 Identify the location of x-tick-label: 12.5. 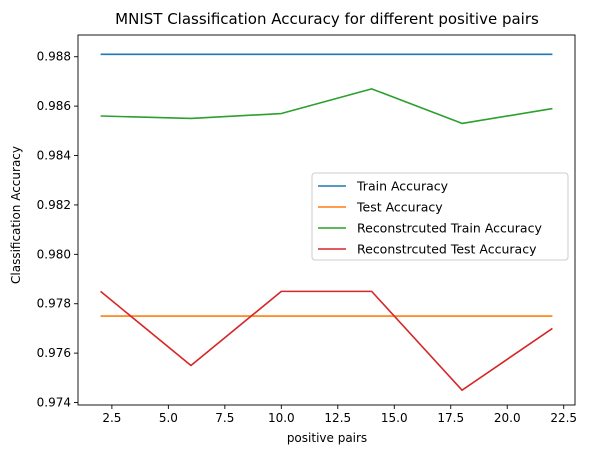
(337, 418).